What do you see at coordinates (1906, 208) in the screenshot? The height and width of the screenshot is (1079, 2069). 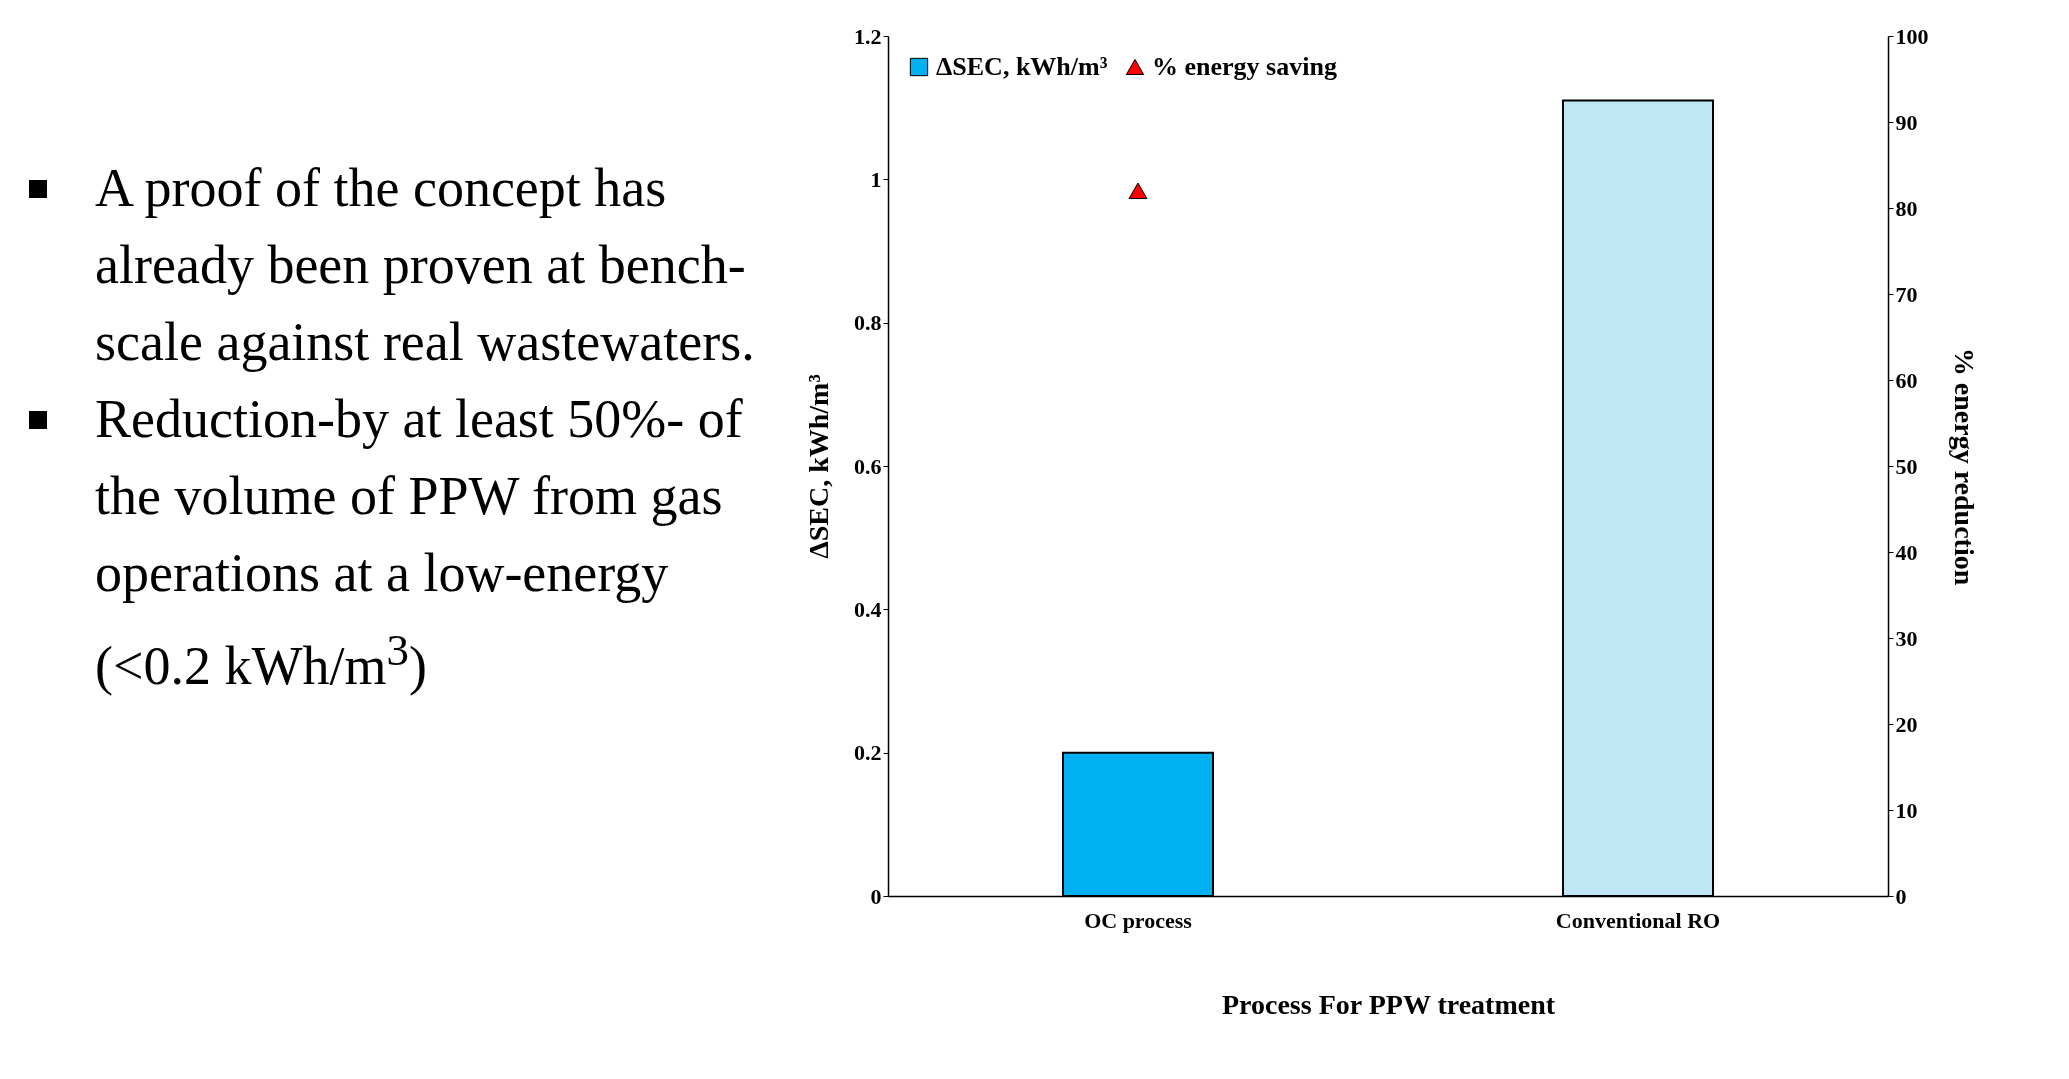 I see `y2-tick-label: 80` at bounding box center [1906, 208].